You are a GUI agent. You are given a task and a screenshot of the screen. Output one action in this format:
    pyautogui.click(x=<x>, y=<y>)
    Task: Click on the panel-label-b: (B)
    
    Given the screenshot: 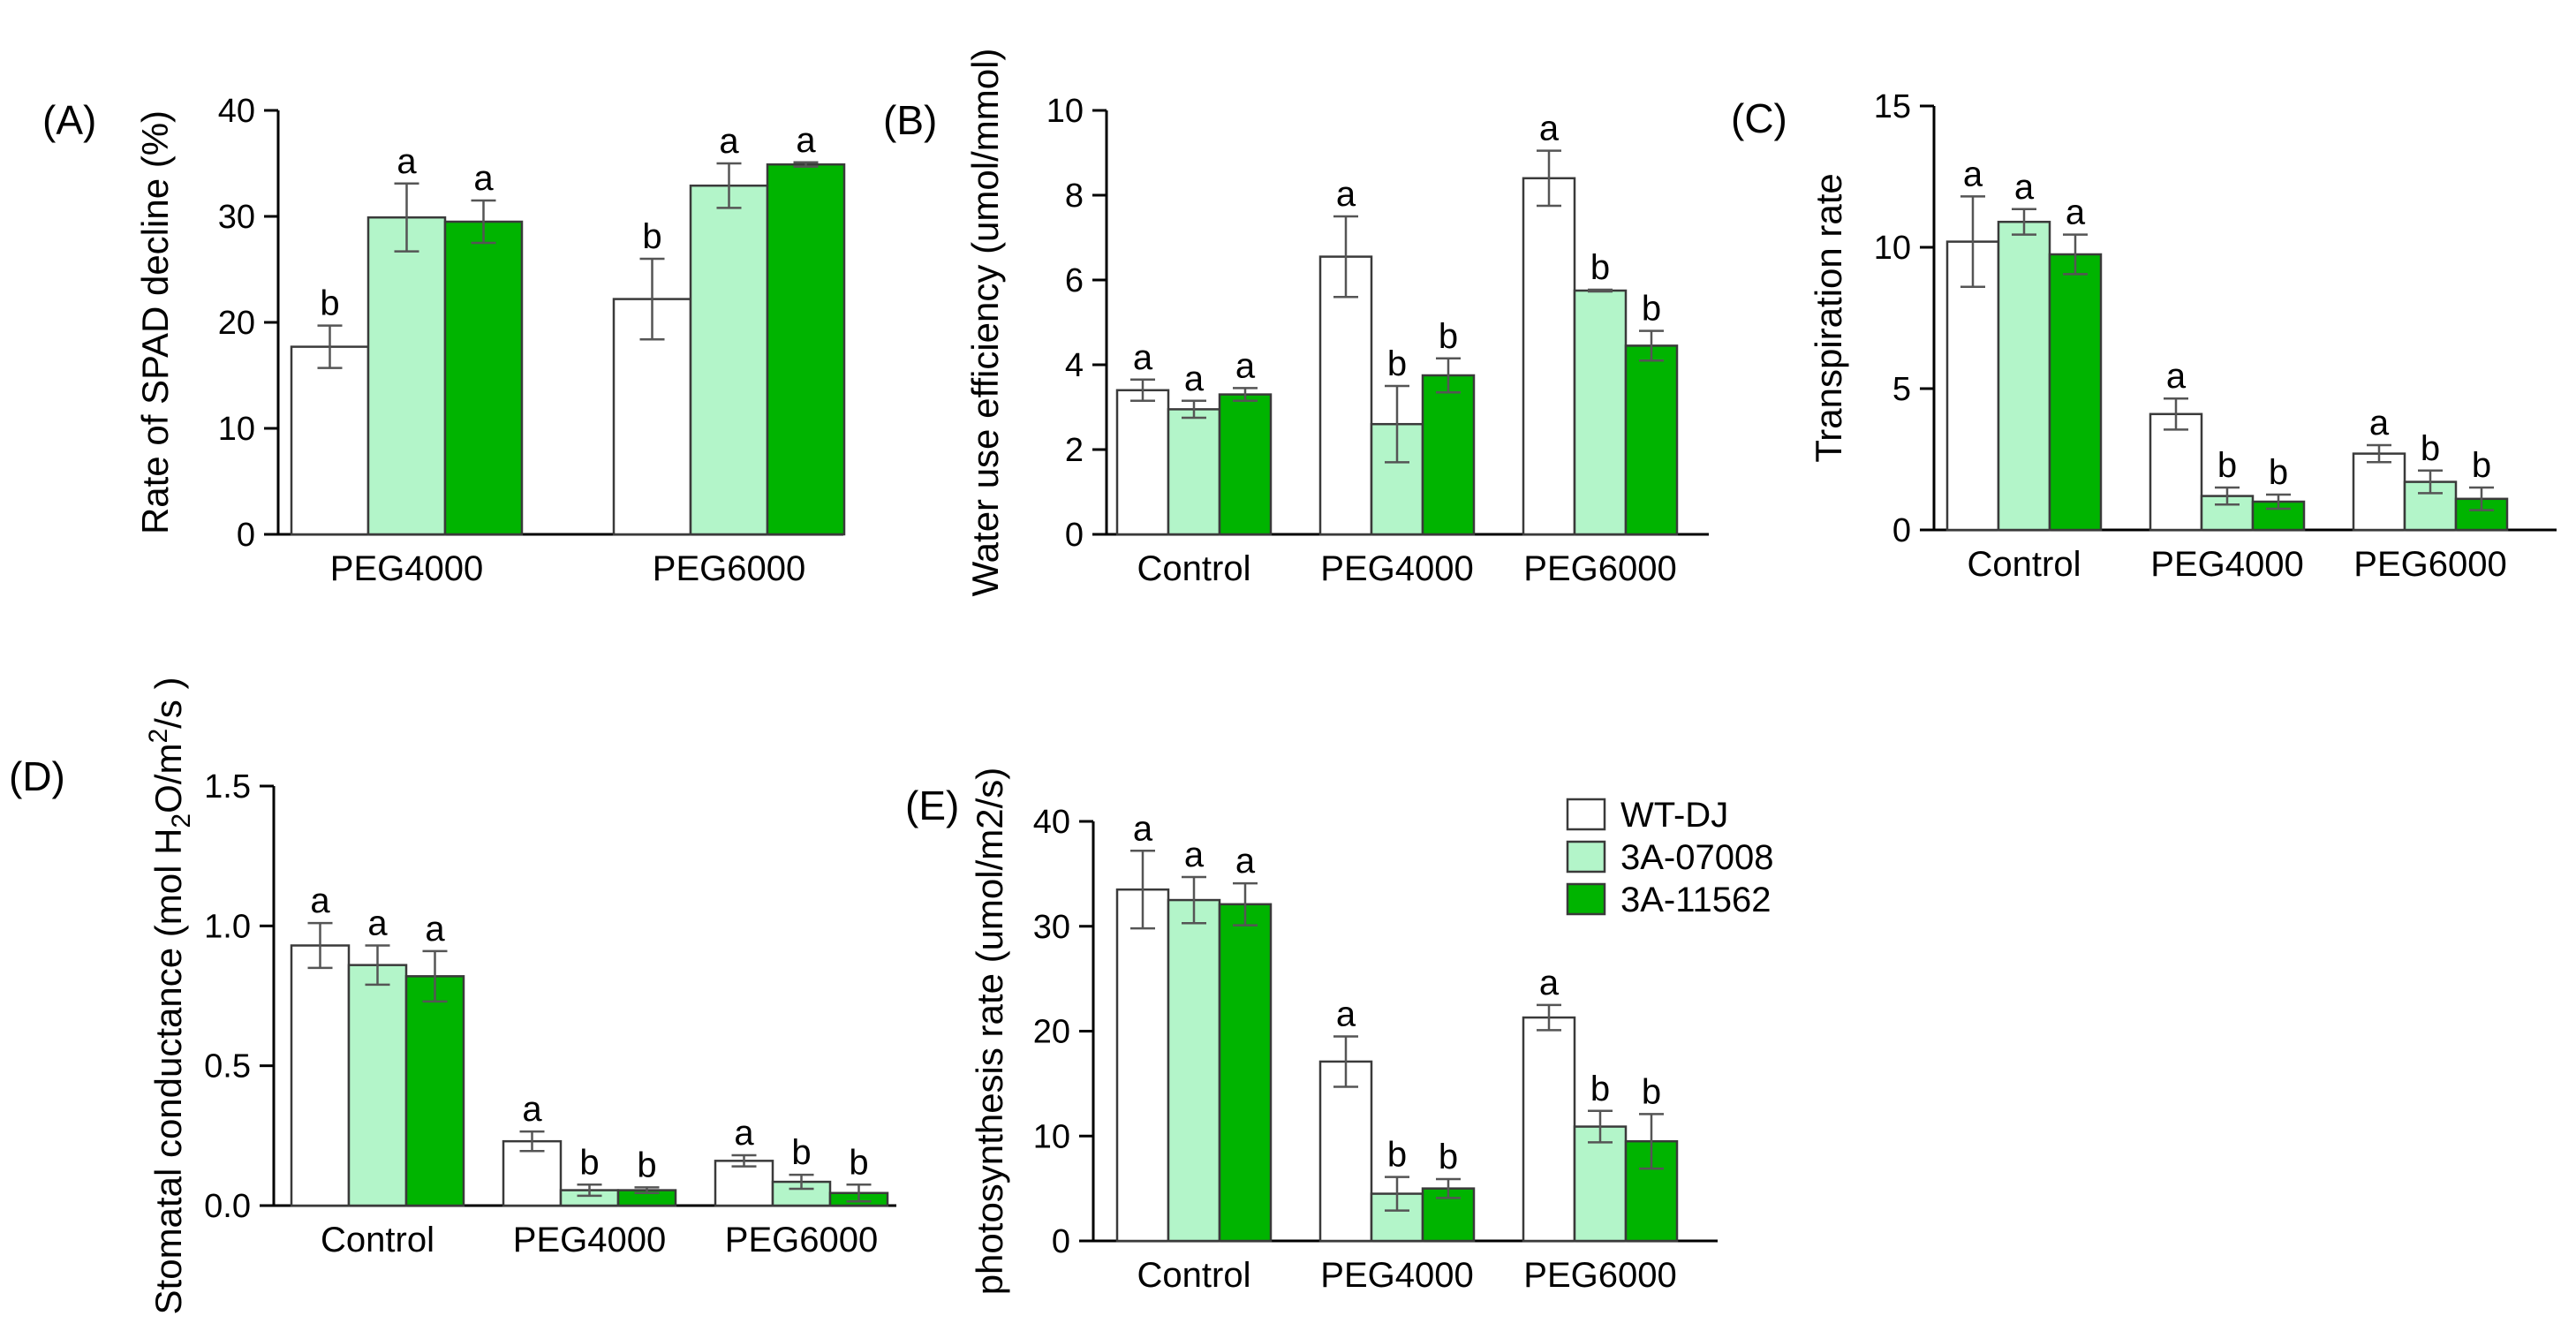 What is the action you would take?
    pyautogui.click(x=910, y=120)
    